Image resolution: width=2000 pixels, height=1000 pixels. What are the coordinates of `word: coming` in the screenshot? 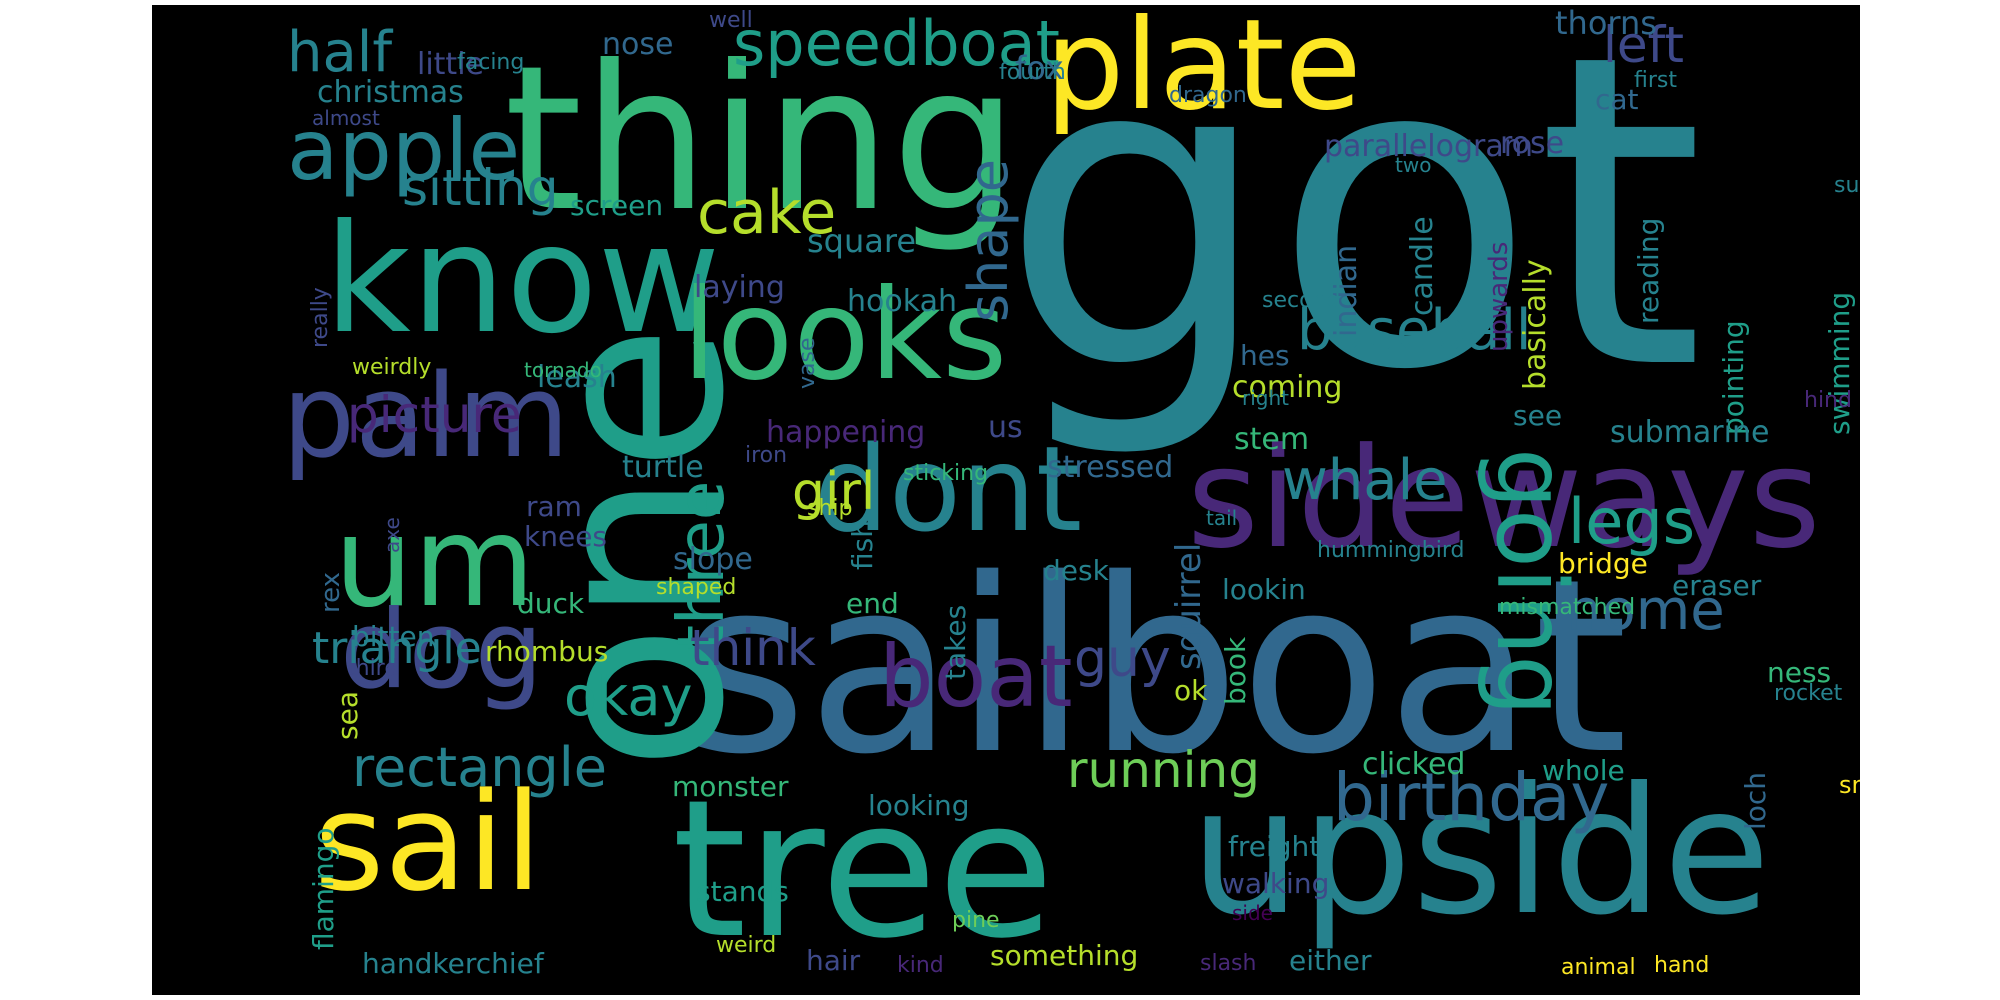 It's located at (1287, 387).